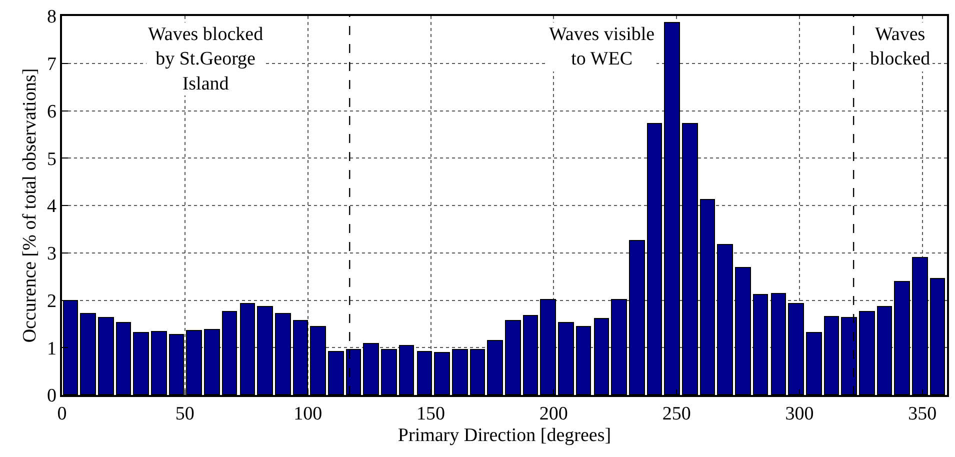 Image resolution: width=955 pixels, height=457 pixels. What do you see at coordinates (505, 435) in the screenshot?
I see `x-axis-title: Primary Direction [degrees]` at bounding box center [505, 435].